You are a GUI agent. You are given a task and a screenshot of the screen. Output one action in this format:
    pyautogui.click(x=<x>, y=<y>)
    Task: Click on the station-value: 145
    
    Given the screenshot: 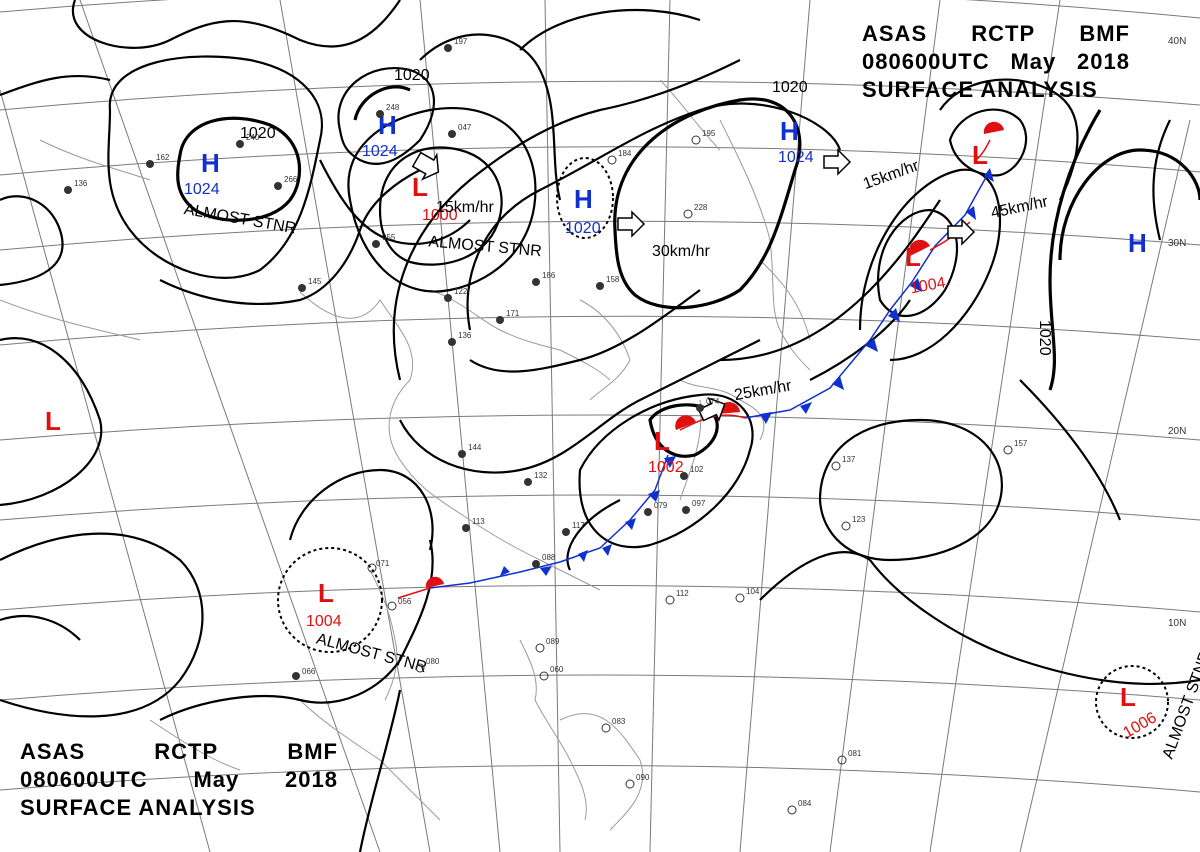 What is the action you would take?
    pyautogui.click(x=315, y=281)
    